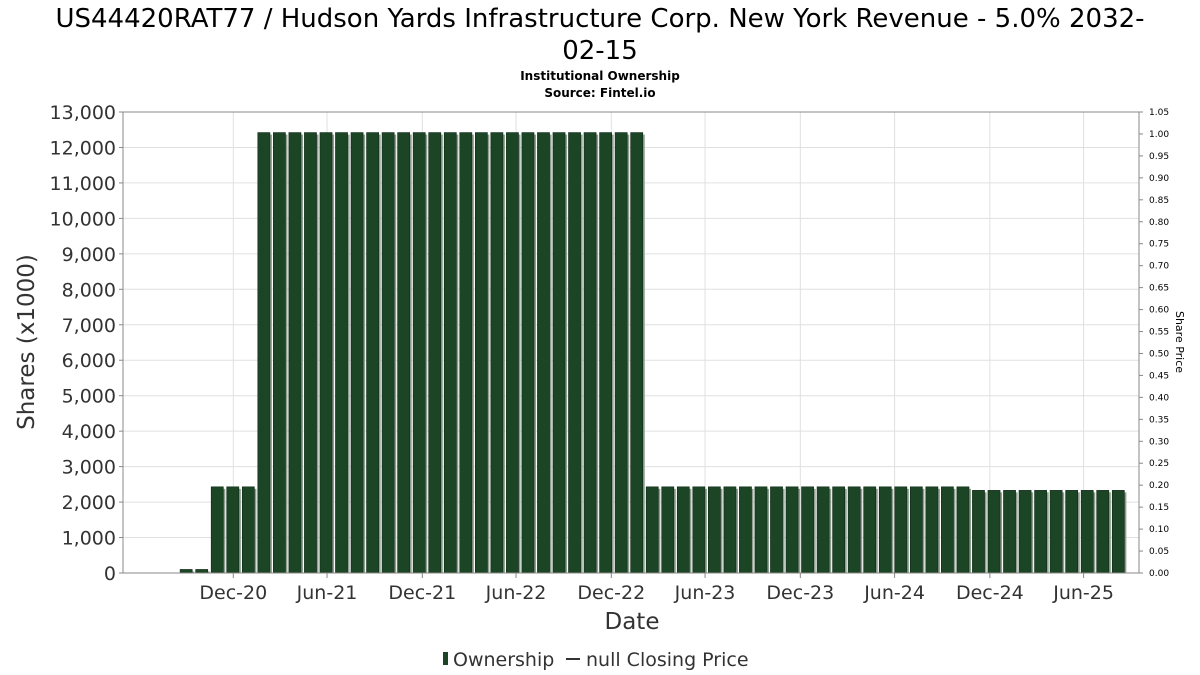 Image resolution: width=1200 pixels, height=675 pixels. I want to click on y-tick-label: 10,000, so click(83, 219).